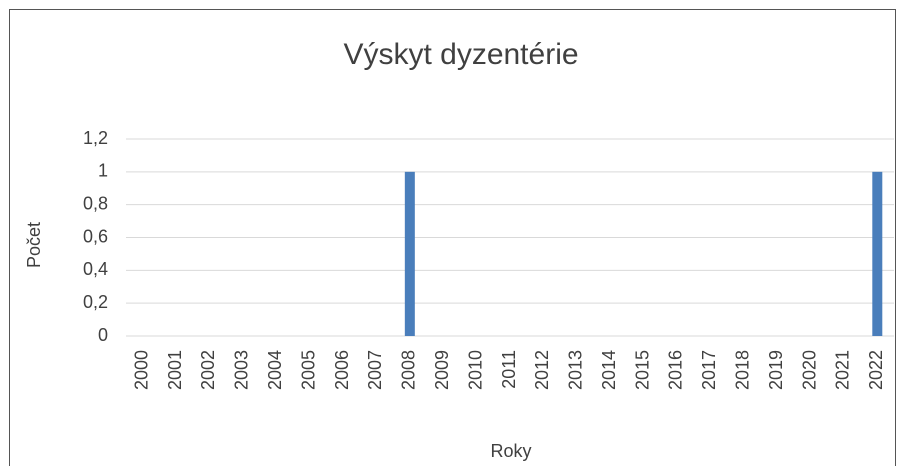 The image size is (905, 466). What do you see at coordinates (95, 236) in the screenshot?
I see `y-tick-label: 0,6` at bounding box center [95, 236].